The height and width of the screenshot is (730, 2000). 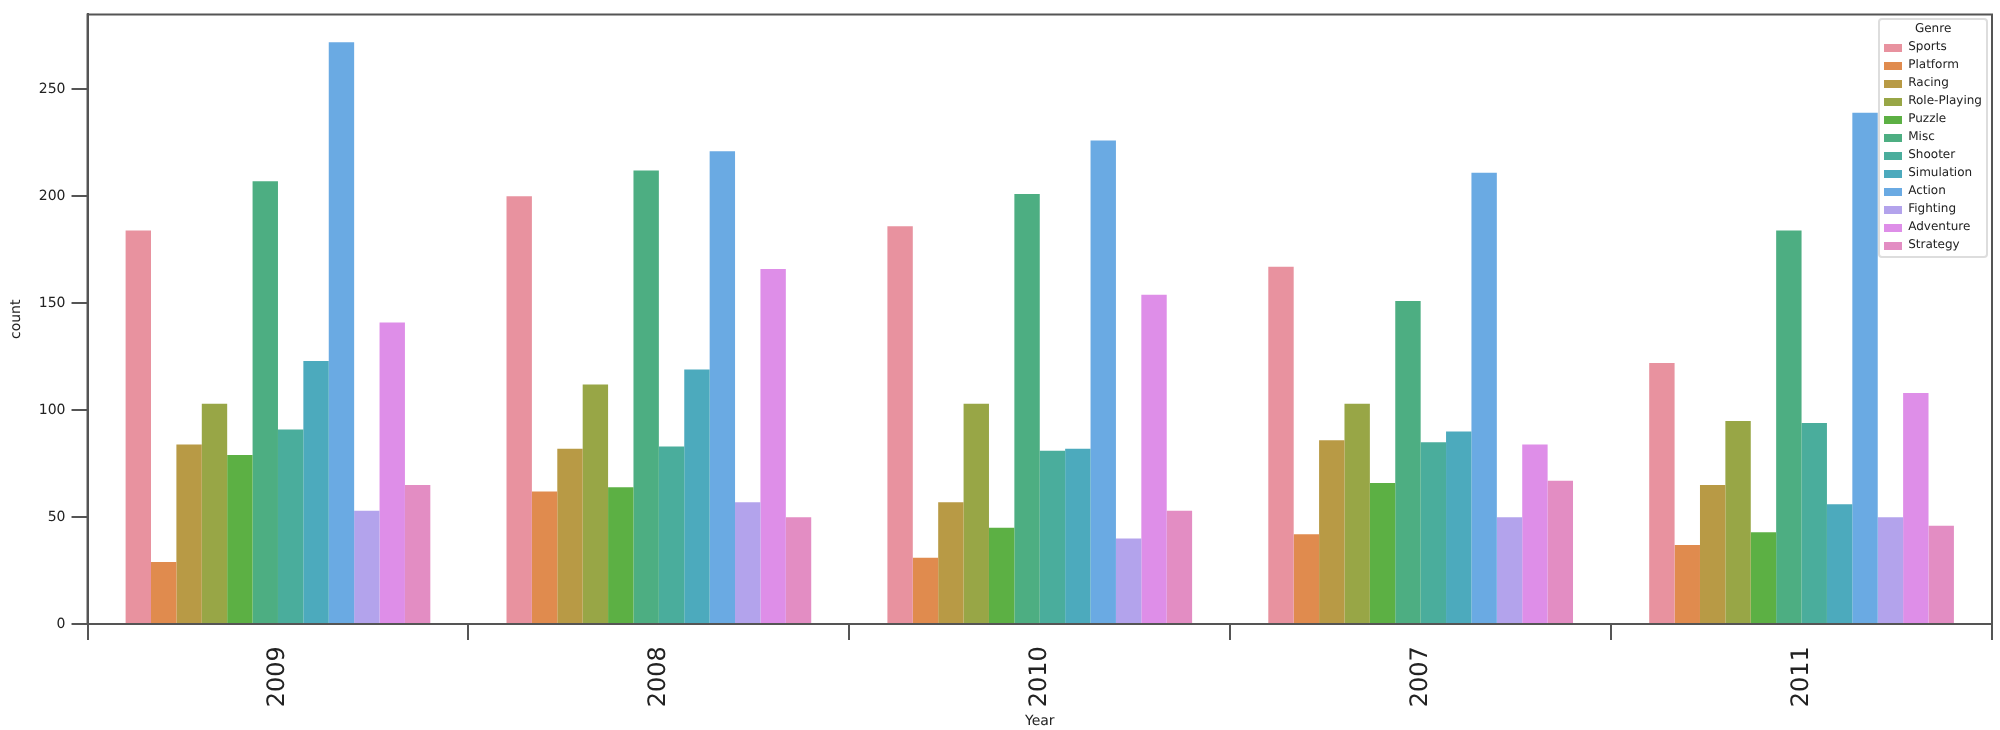 I want to click on x-tick-label: 2009, so click(x=276, y=677).